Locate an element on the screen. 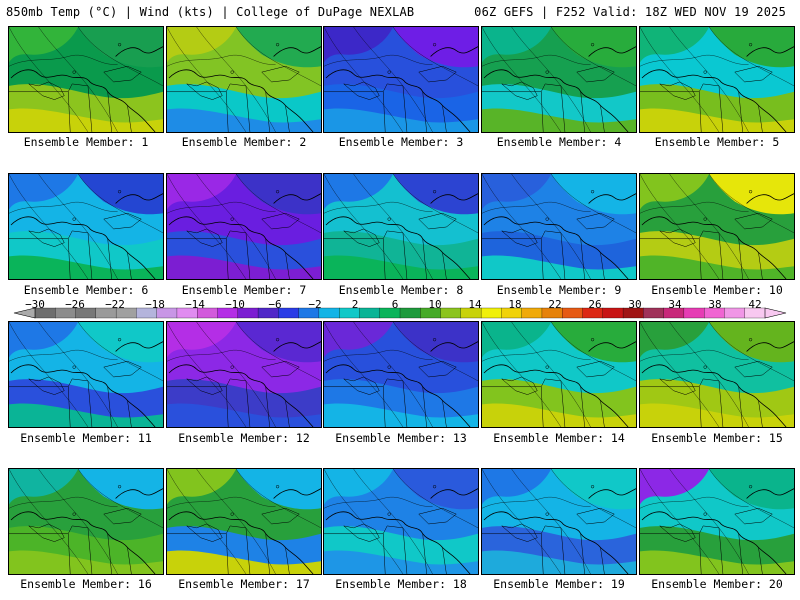  ensemble-member-label: Ensemble Member: 3 is located at coordinates (401, 142).